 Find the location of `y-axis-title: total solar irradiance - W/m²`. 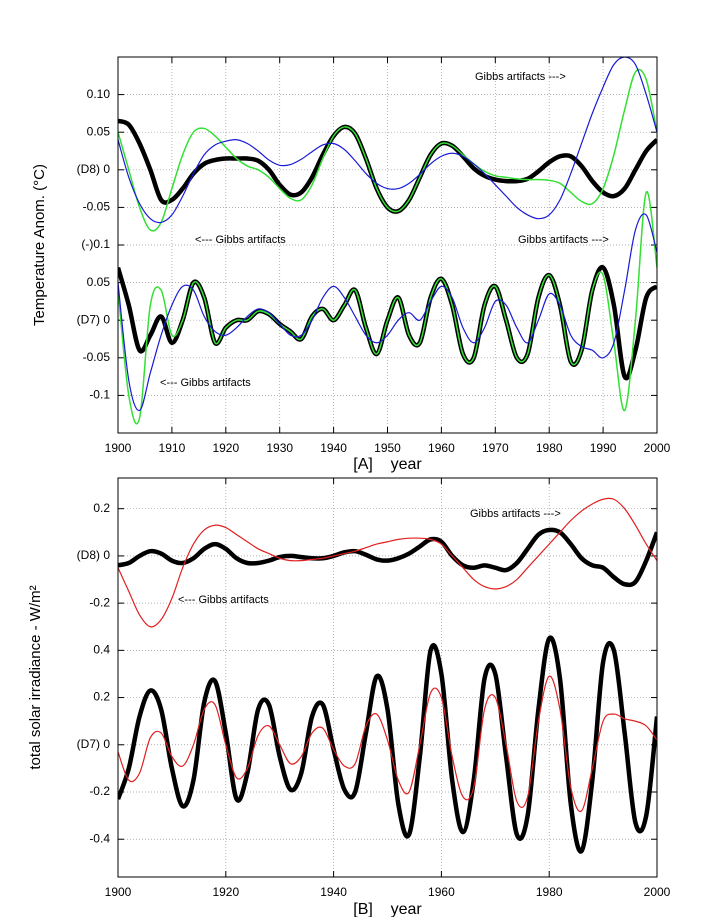

y-axis-title: total solar irradiance - W/m² is located at coordinates (35, 677).